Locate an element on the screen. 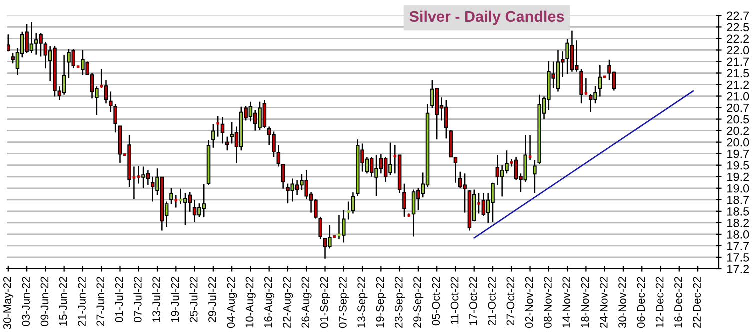 This screenshot has width=753, height=334. y-tick-label: 21.7 is located at coordinates (738, 62).